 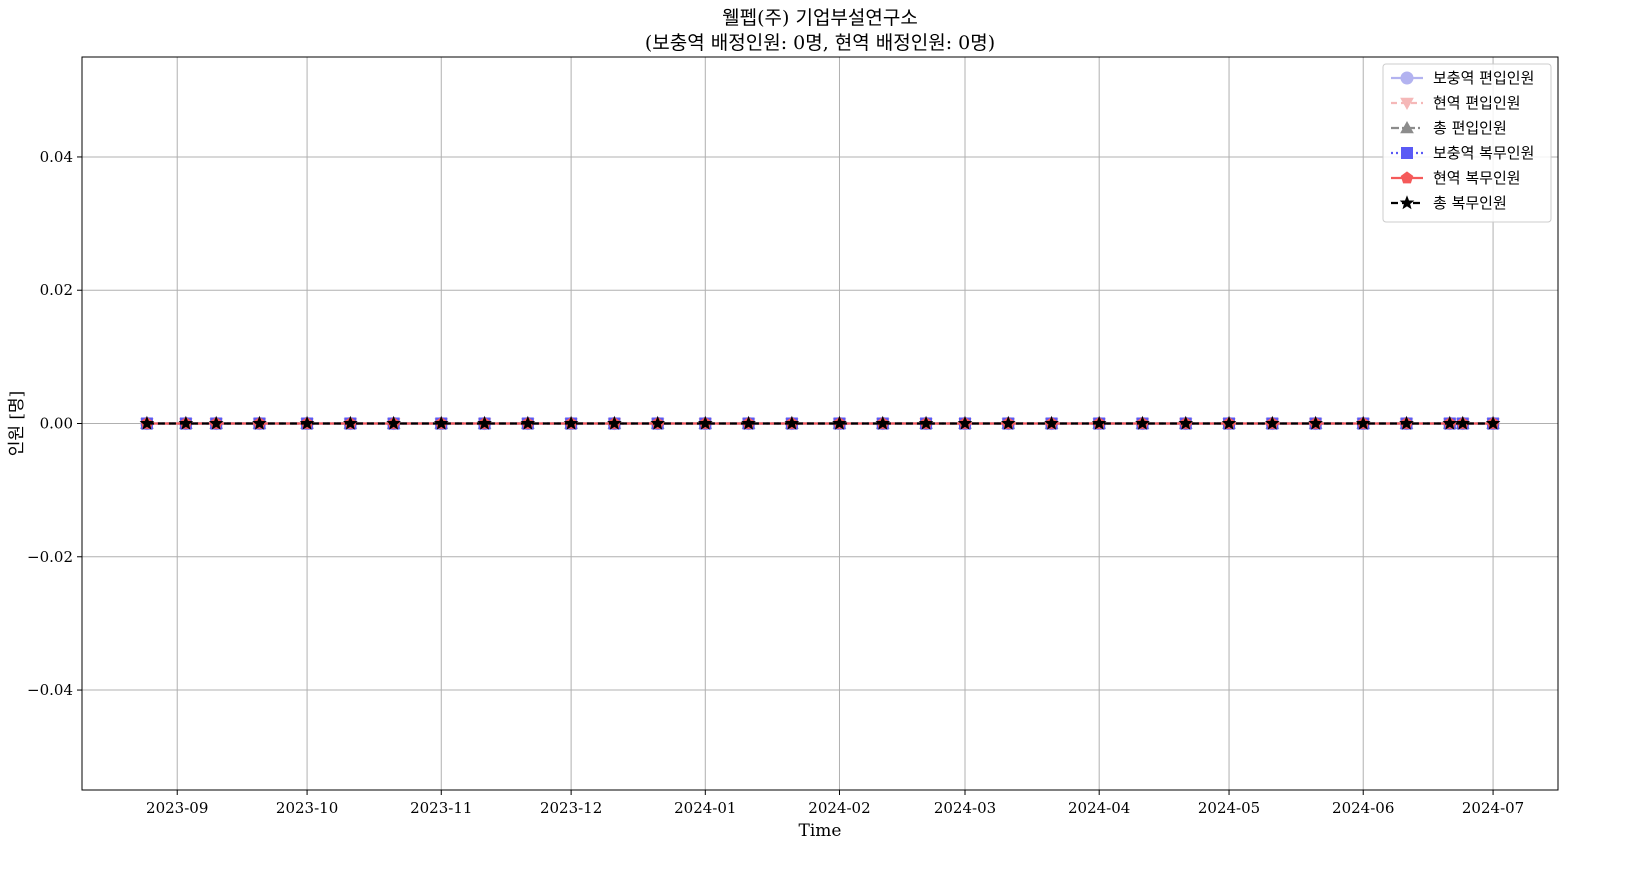 I want to click on x-tick-label: 2024-02, so click(x=839, y=808).